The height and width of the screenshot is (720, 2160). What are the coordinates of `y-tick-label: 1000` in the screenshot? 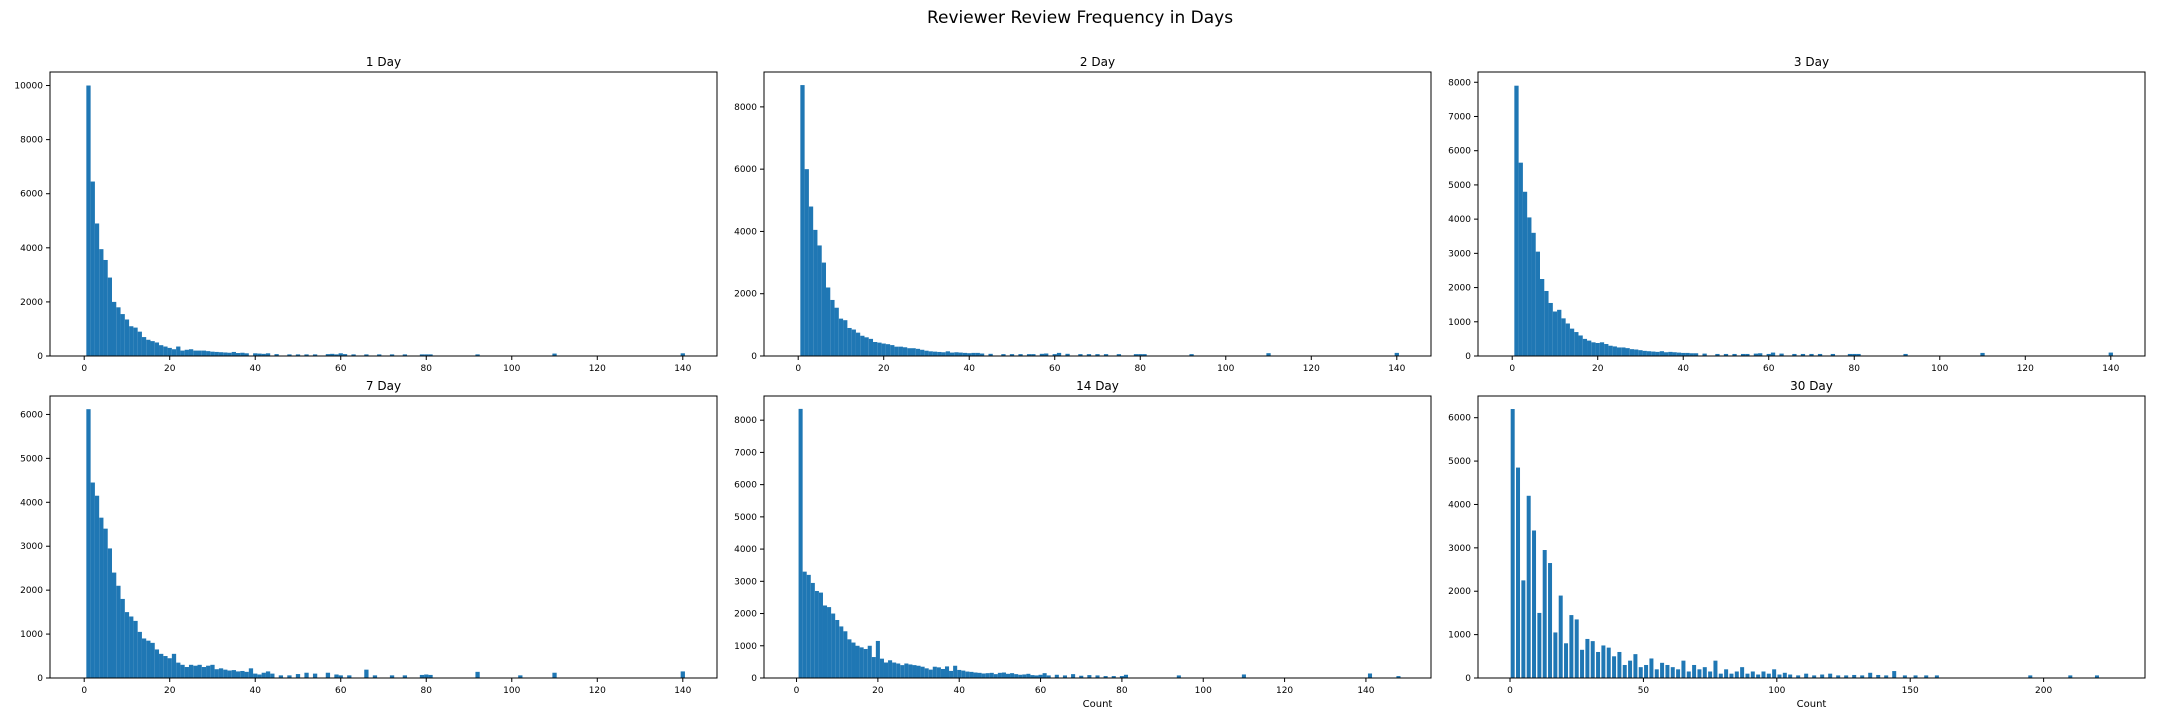 It's located at (1459, 323).